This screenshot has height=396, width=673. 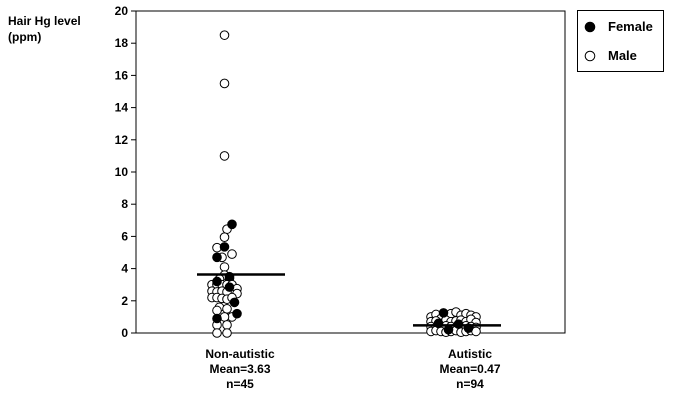 I want to click on category-label-non-autistic: Non-autistic Mean=3.63 n=45, so click(x=240, y=369).